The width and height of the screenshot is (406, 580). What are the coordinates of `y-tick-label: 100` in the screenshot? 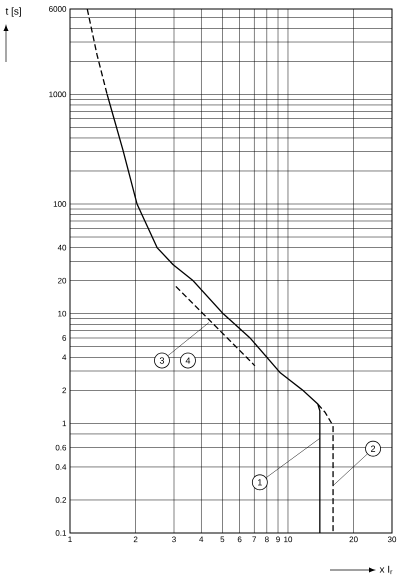 It's located at (60, 204).